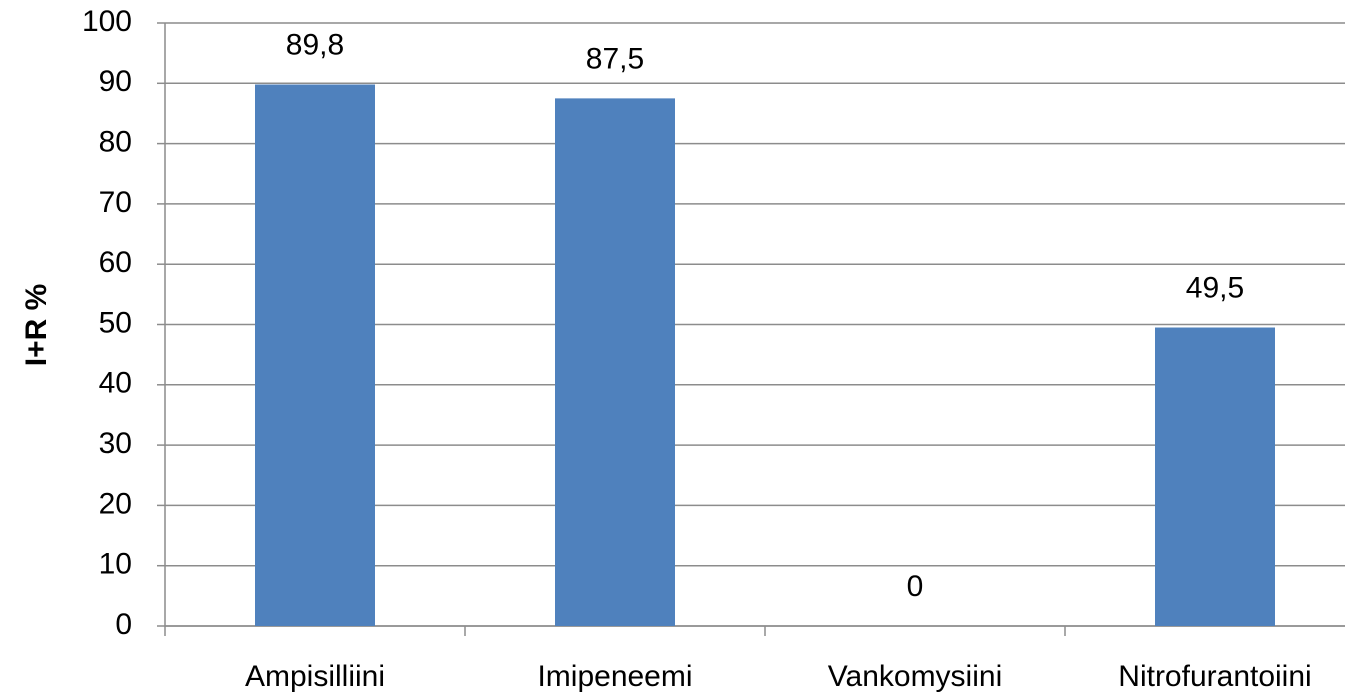  Describe the element at coordinates (115, 383) in the screenshot. I see `y-tick-label: 40` at that location.